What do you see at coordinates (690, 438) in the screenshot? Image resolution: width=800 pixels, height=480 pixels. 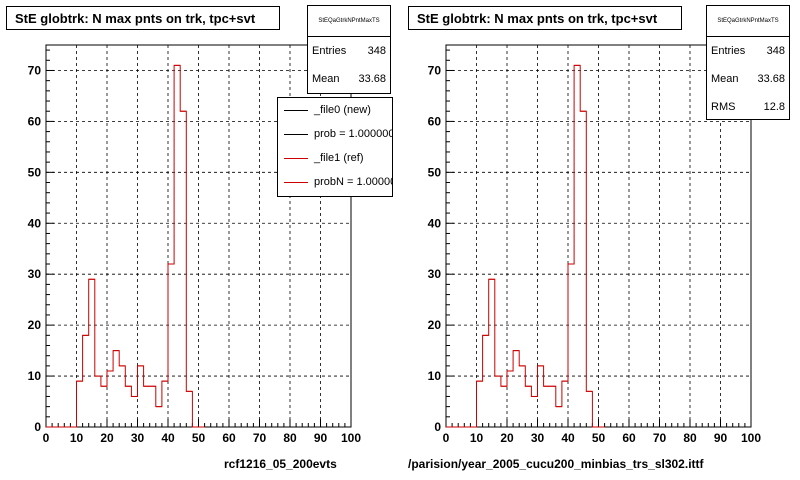 I see `p1-xtick-label-8: 80` at bounding box center [690, 438].